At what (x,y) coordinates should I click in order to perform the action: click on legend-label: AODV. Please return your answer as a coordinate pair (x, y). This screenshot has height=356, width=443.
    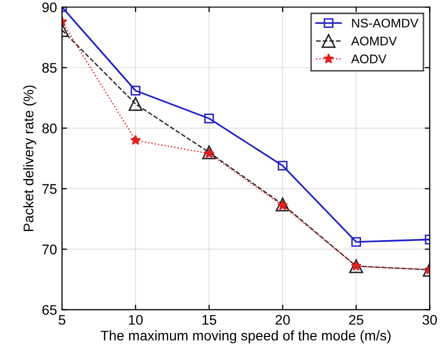
    Looking at the image, I should click on (368, 59).